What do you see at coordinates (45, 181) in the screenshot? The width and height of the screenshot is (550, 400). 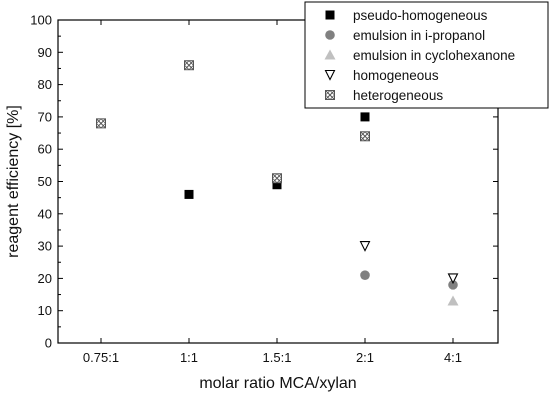 I see `y-tick-label: 50` at bounding box center [45, 181].